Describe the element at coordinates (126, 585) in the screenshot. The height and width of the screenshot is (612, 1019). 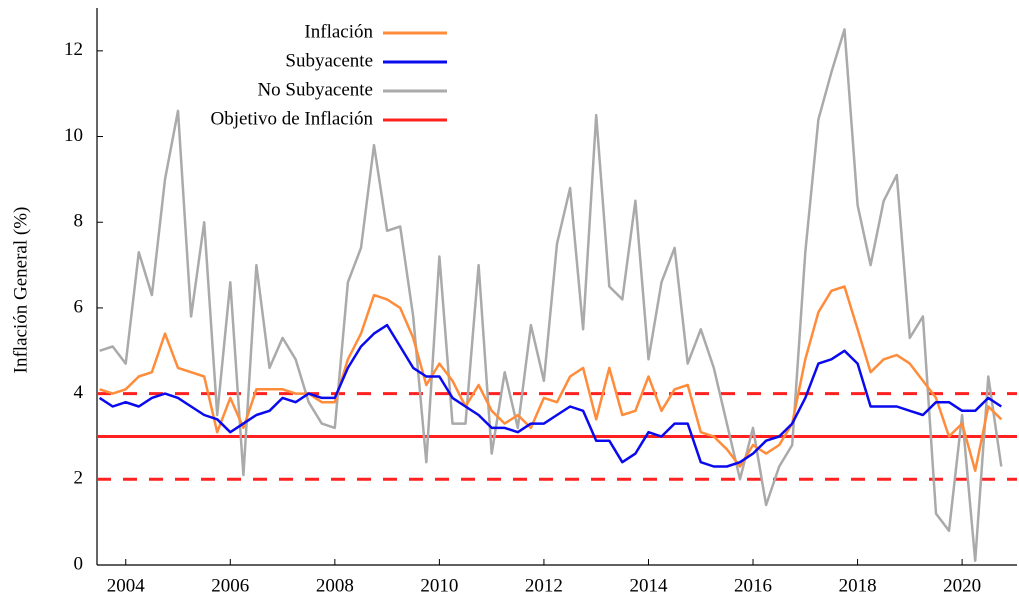
I see `x-tick-label: 2004` at that location.